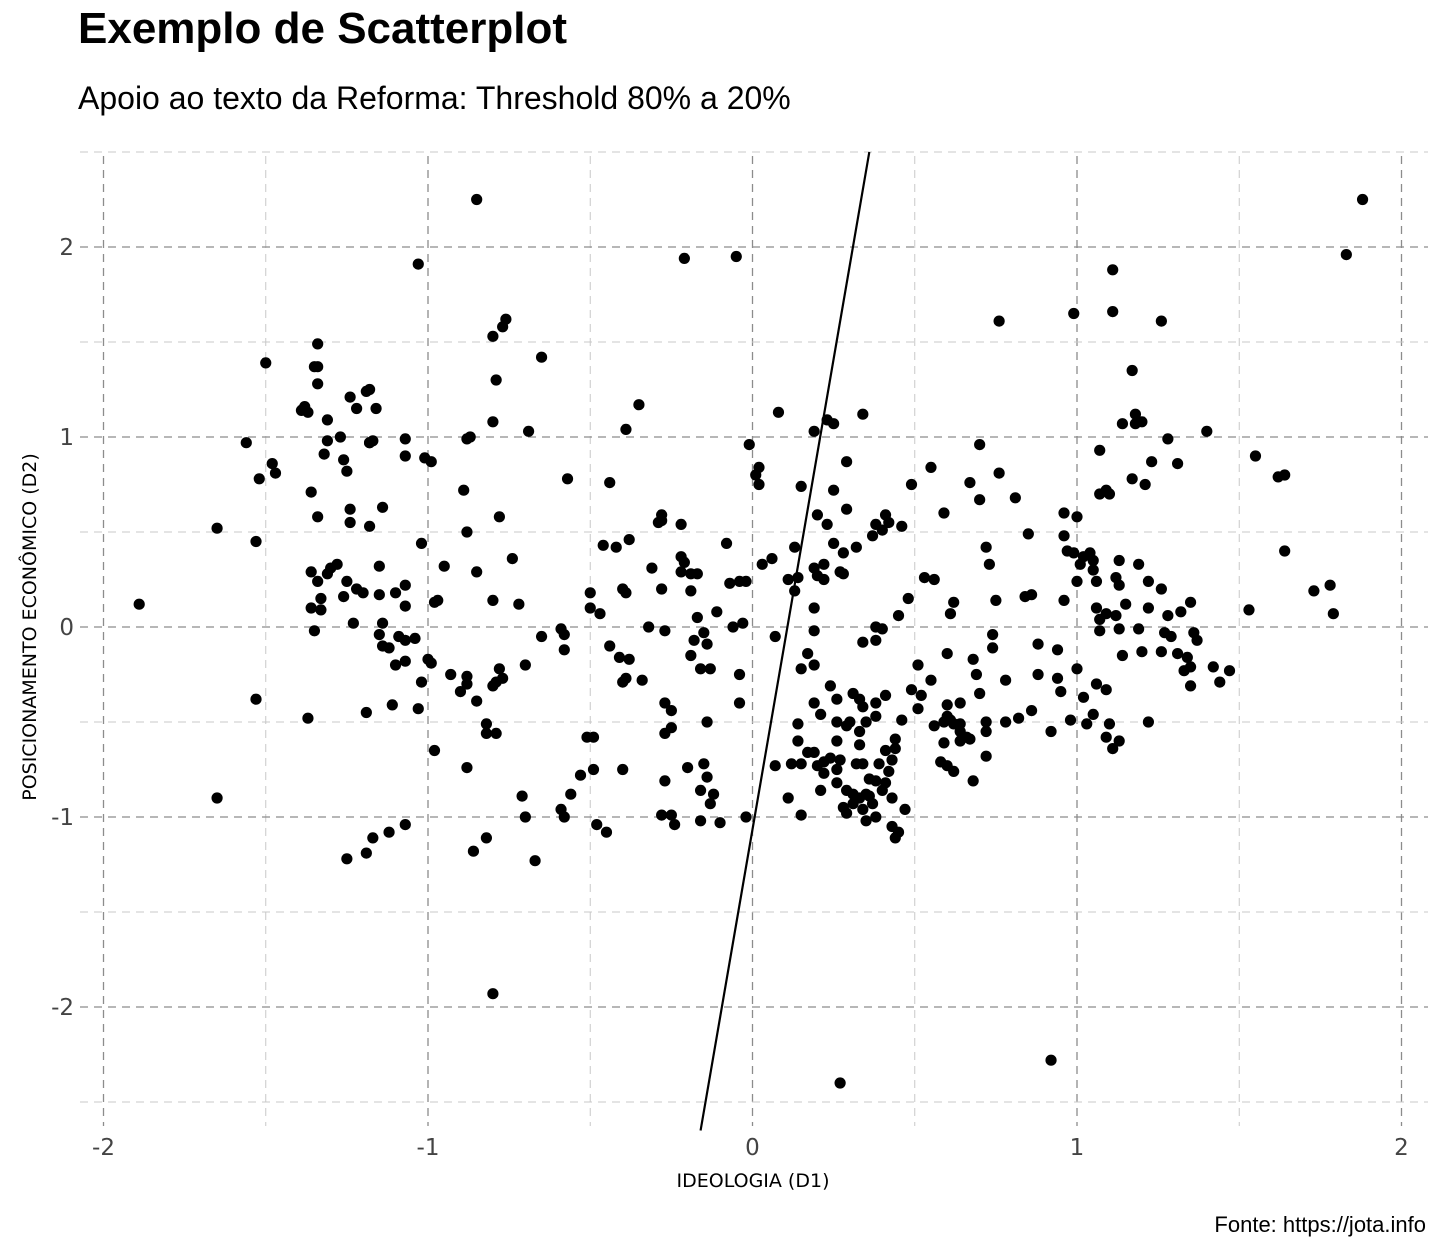 This screenshot has height=1248, width=1440. I want to click on x-axis-ticks: -2 -1 0 1 2, so click(750, 1148).